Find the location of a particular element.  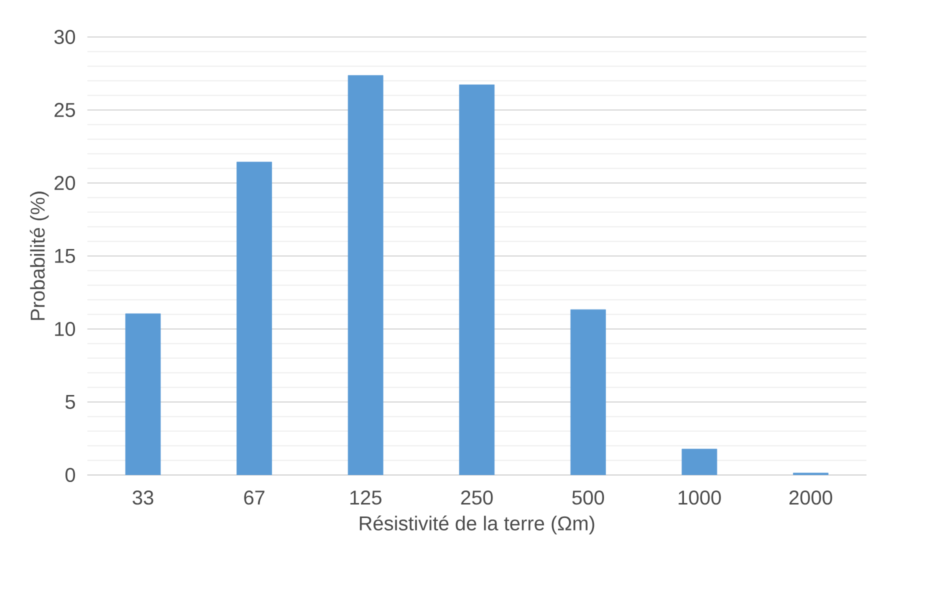

y-tick-label: 0 is located at coordinates (70, 475).